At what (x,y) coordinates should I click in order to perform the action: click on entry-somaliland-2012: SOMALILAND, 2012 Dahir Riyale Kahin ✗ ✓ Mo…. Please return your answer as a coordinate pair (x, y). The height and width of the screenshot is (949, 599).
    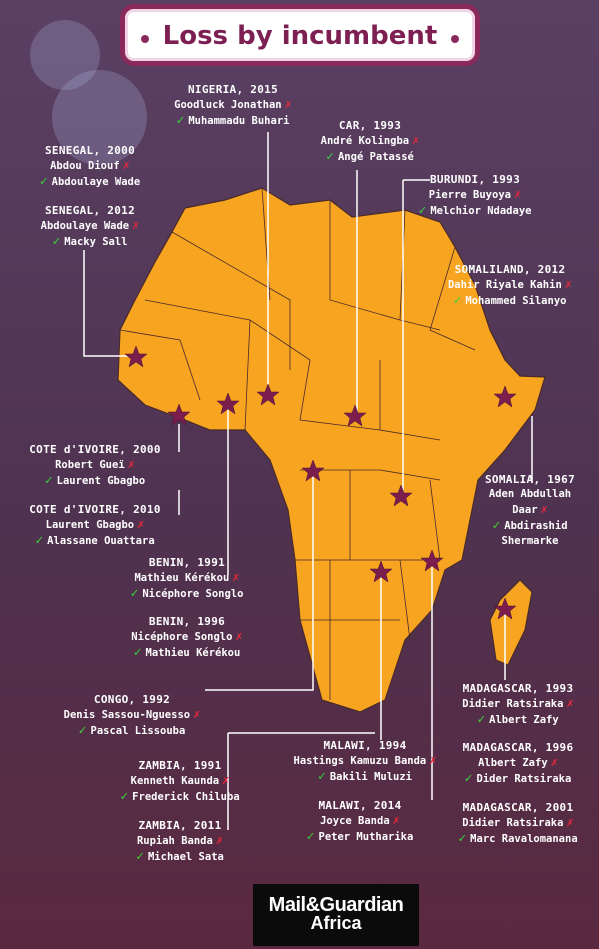
    Looking at the image, I should click on (510, 285).